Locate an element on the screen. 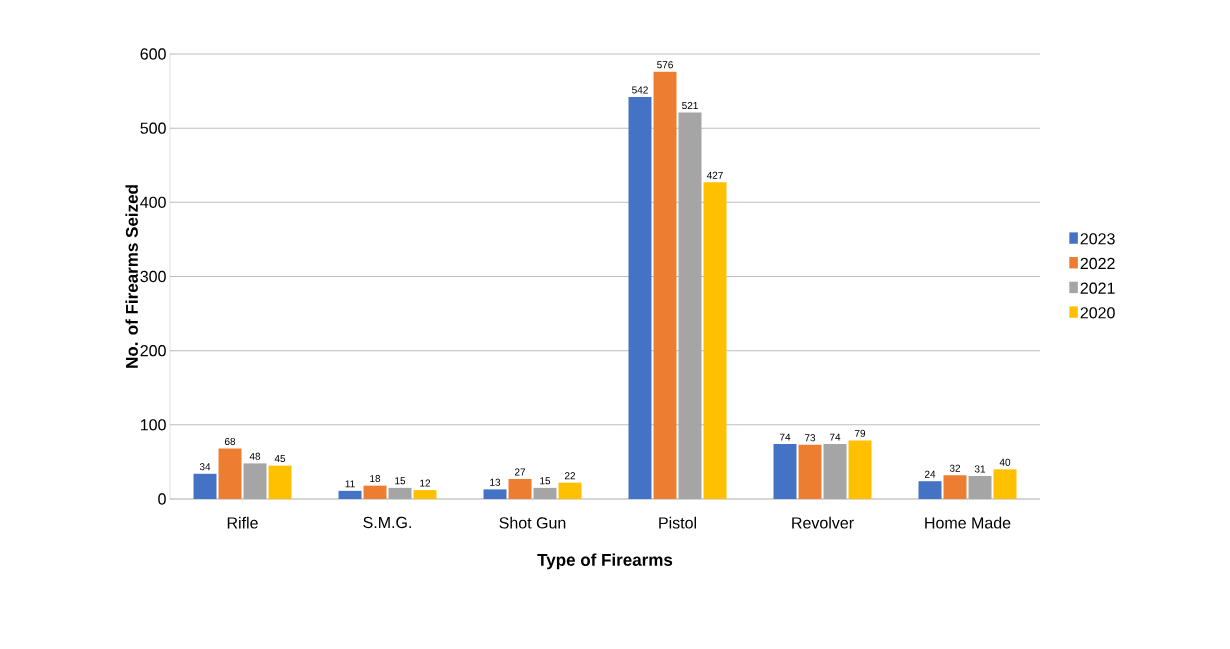 This screenshot has height=649, width=1230. data-label: 27 is located at coordinates (520, 472).